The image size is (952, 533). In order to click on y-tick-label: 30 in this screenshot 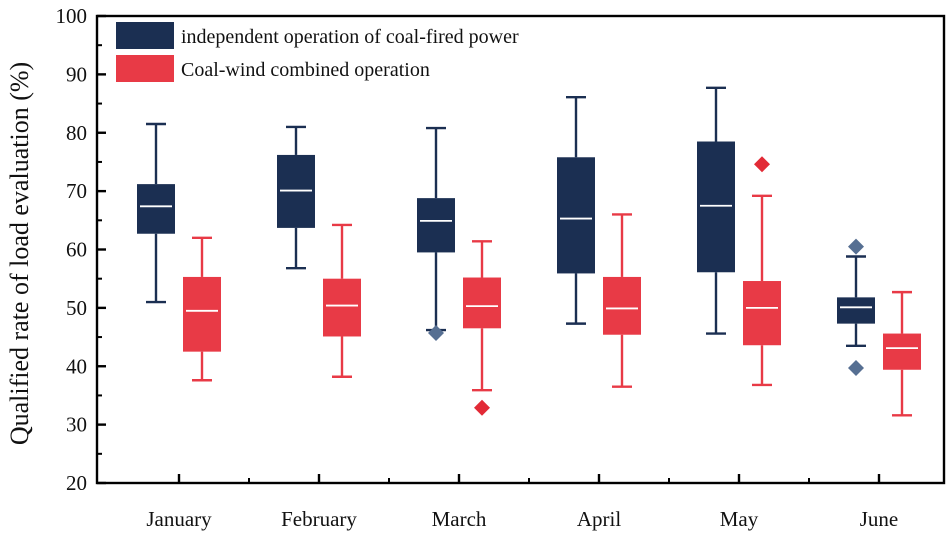, I will do `click(76, 425)`.